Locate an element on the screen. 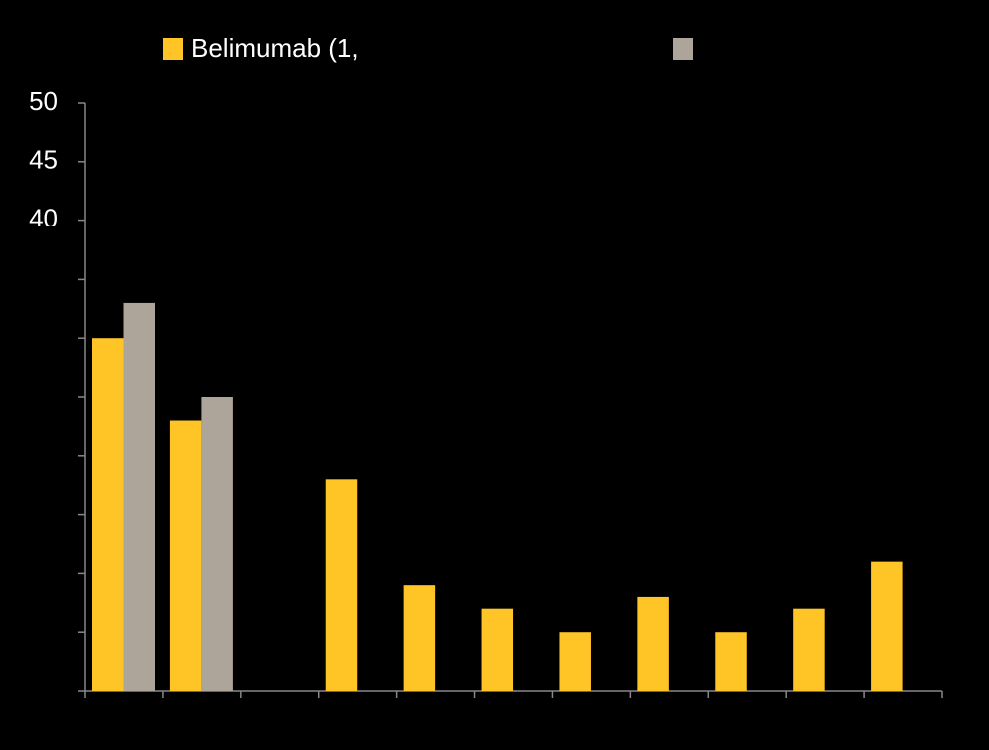 The image size is (989, 750). y-tick-label: 45 is located at coordinates (43, 160).